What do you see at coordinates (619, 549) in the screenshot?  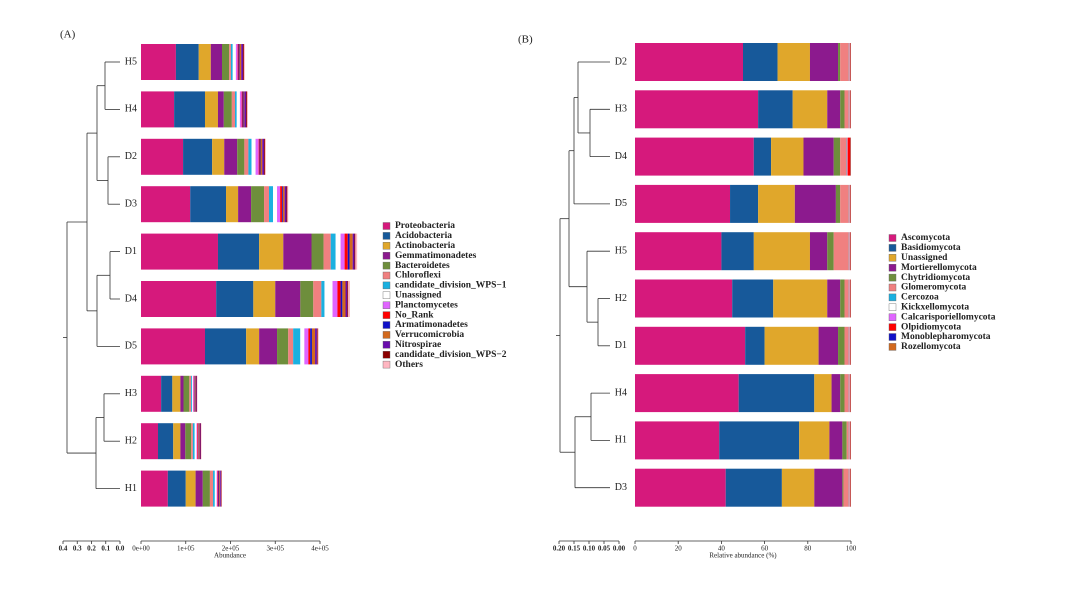 I see `dendrogram-tick-label: 0.00` at bounding box center [619, 549].